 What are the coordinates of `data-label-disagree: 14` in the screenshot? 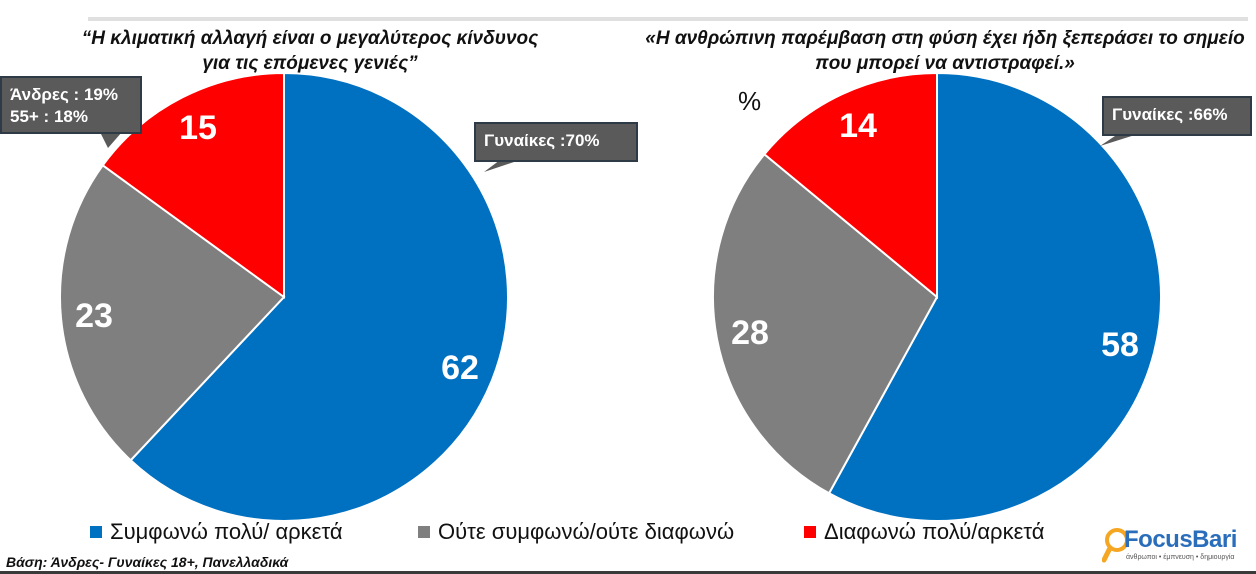 It's located at (858, 126).